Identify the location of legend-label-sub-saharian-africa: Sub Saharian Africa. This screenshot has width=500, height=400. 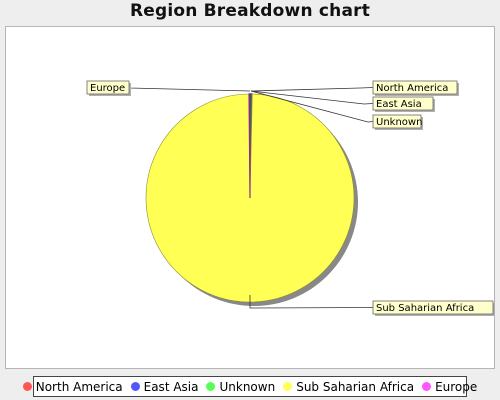
(355, 386).